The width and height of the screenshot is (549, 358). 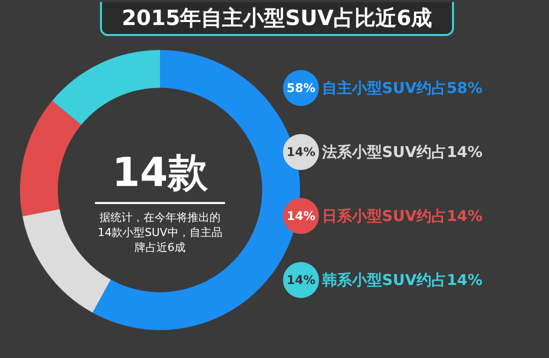 What do you see at coordinates (160, 174) in the screenshot?
I see `text: 14款` at bounding box center [160, 174].